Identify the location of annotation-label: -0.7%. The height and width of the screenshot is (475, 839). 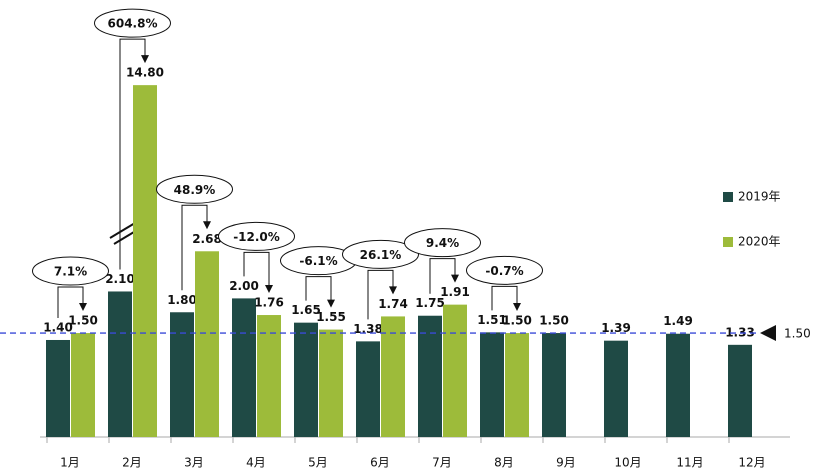
(504, 271).